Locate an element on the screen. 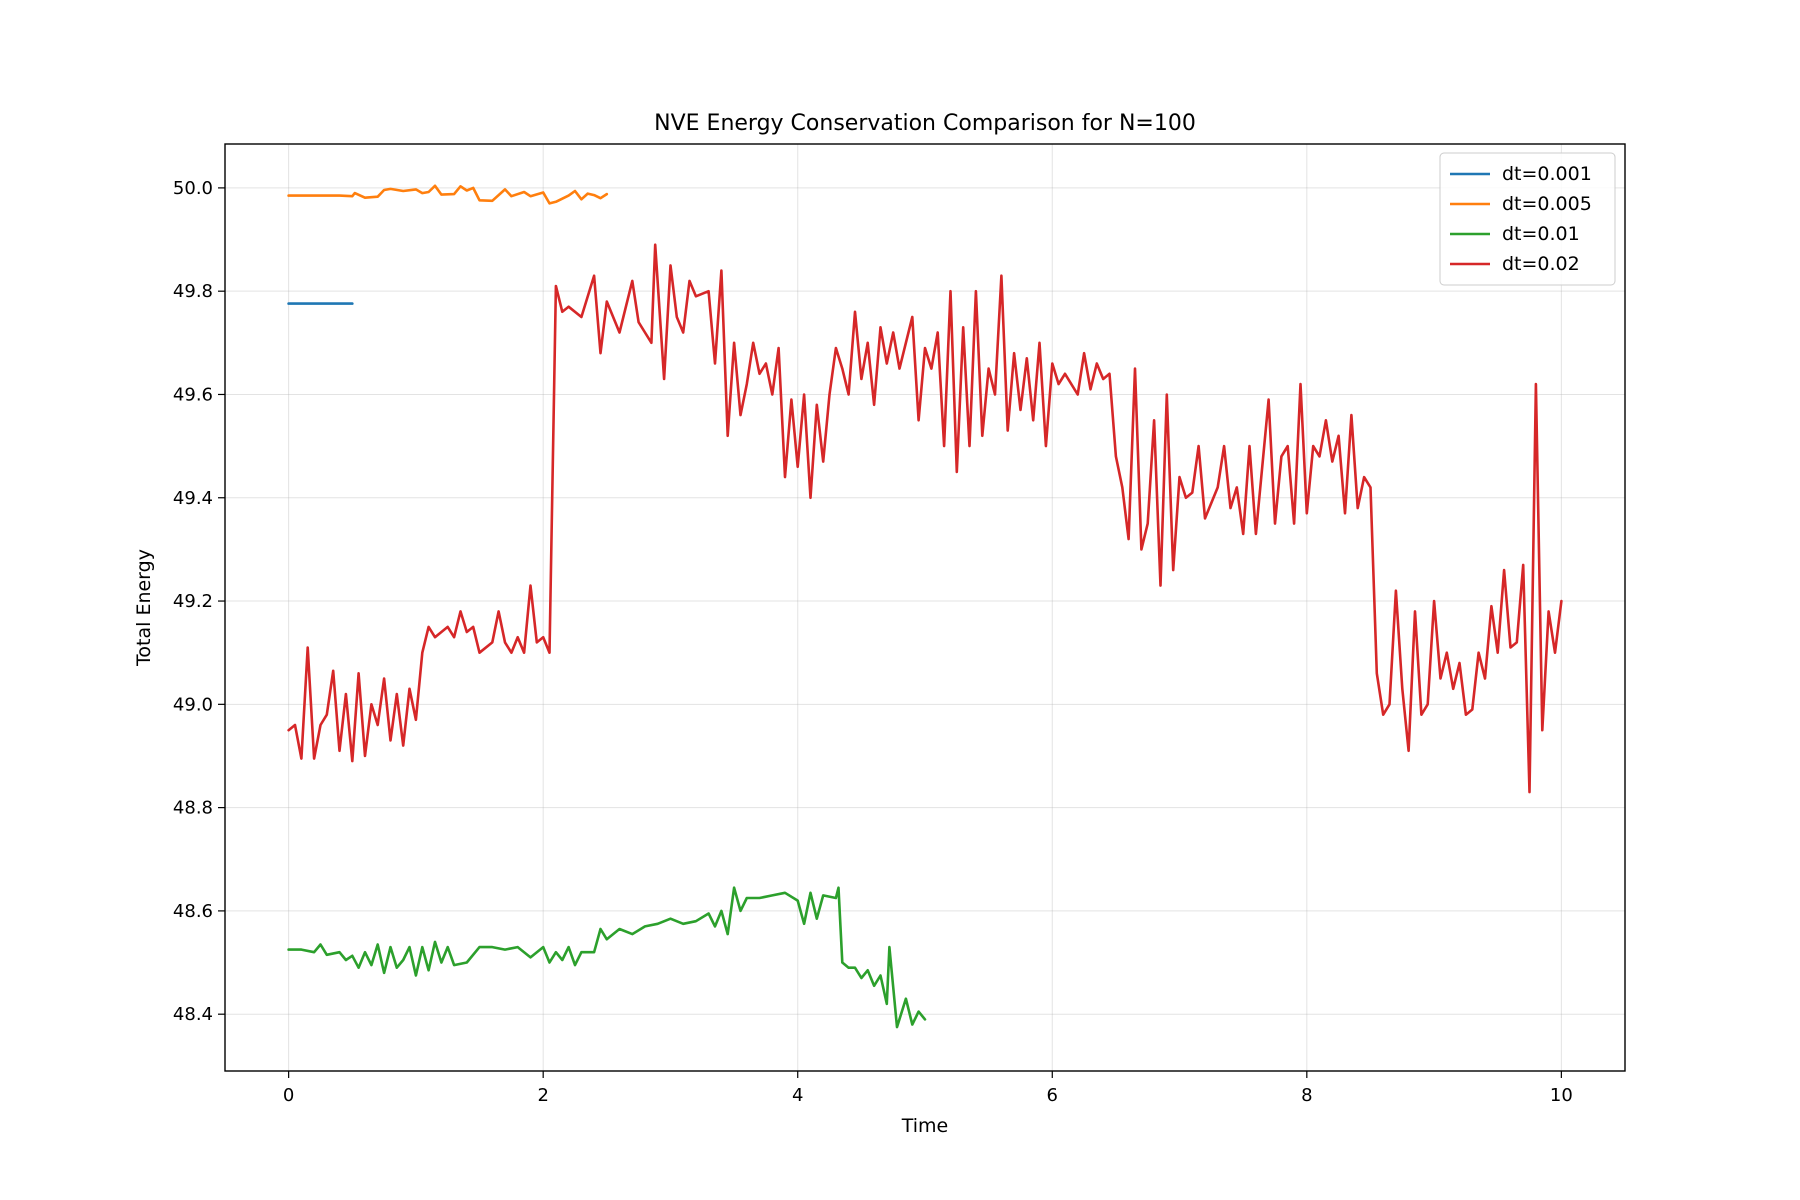  legend-box is located at coordinates (1527, 219).